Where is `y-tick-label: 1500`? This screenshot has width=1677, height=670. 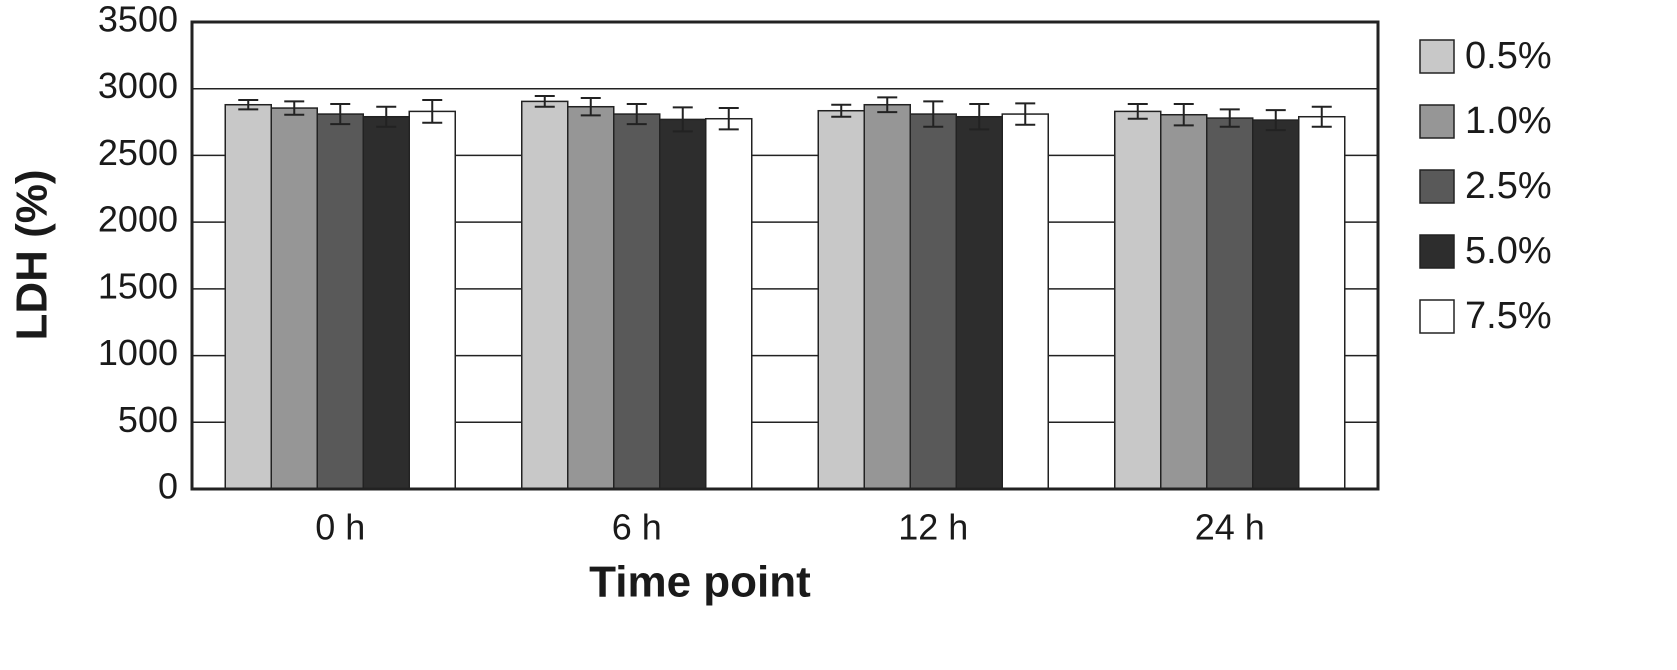
y-tick-label: 1500 is located at coordinates (138, 285).